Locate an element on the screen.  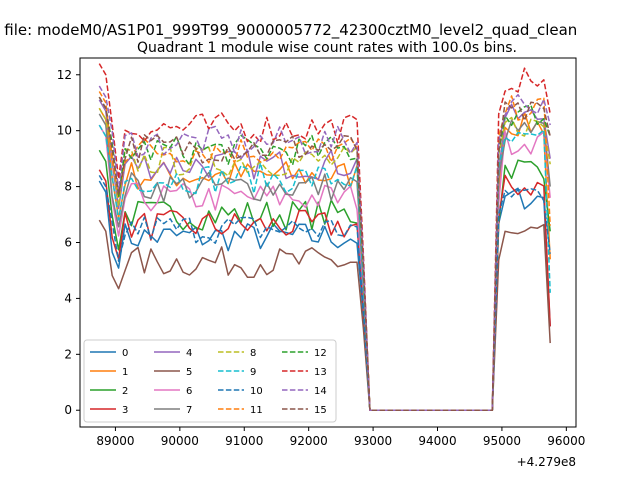
legend-label-5: 5 is located at coordinates (189, 372).